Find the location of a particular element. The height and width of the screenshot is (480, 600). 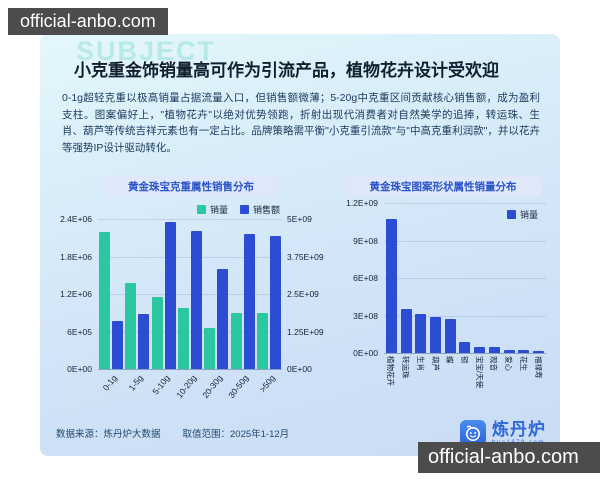

data-source-line: 数据来源：炼丹炉大数据 取值范围：2025年1-12月 is located at coordinates (183, 433).